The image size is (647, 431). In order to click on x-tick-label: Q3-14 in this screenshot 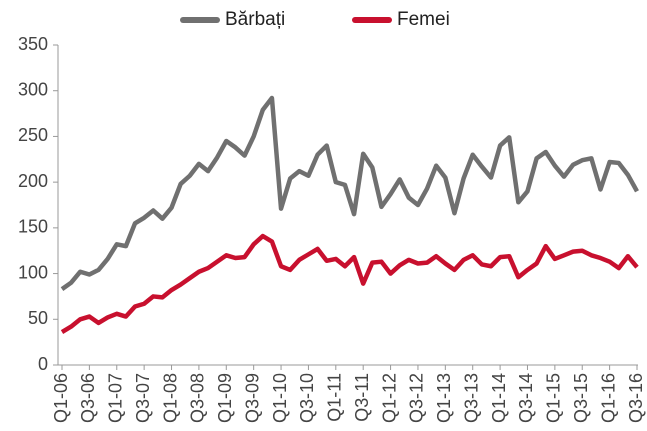, I will do `click(526, 398)`.